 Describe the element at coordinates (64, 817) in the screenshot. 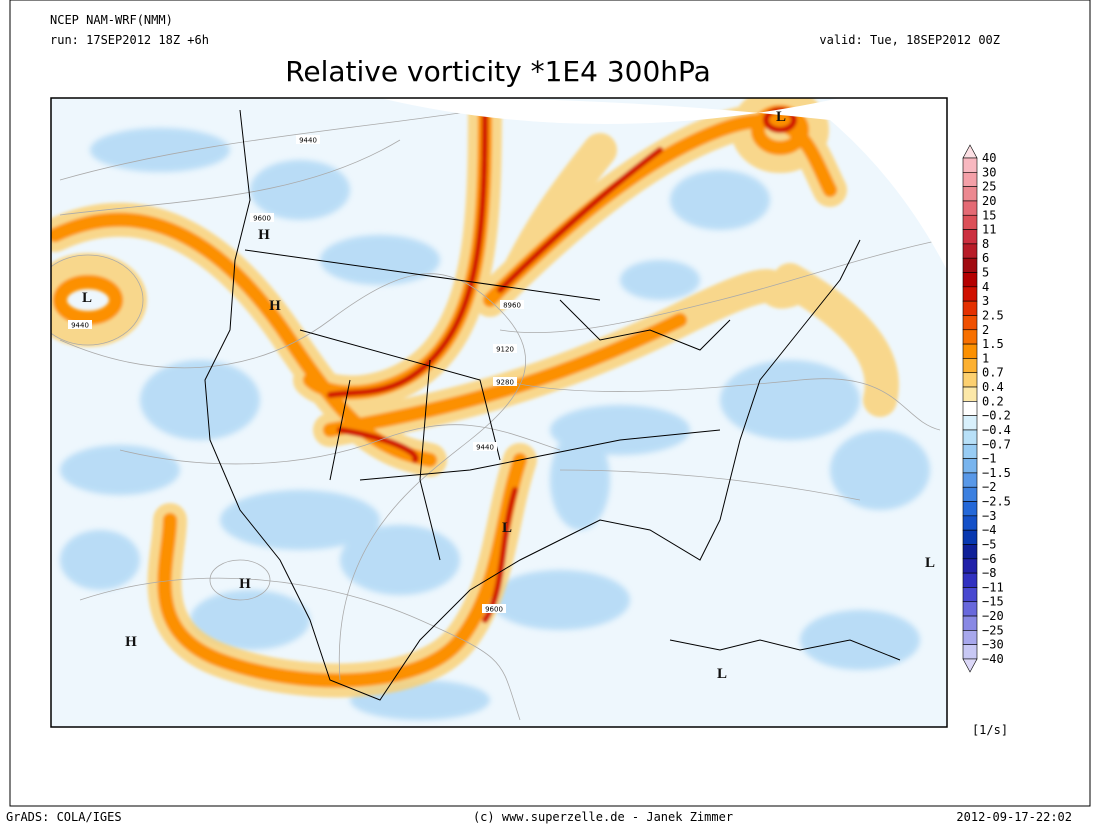

I see `footer-software: GrADS: COLA/IGES` at that location.